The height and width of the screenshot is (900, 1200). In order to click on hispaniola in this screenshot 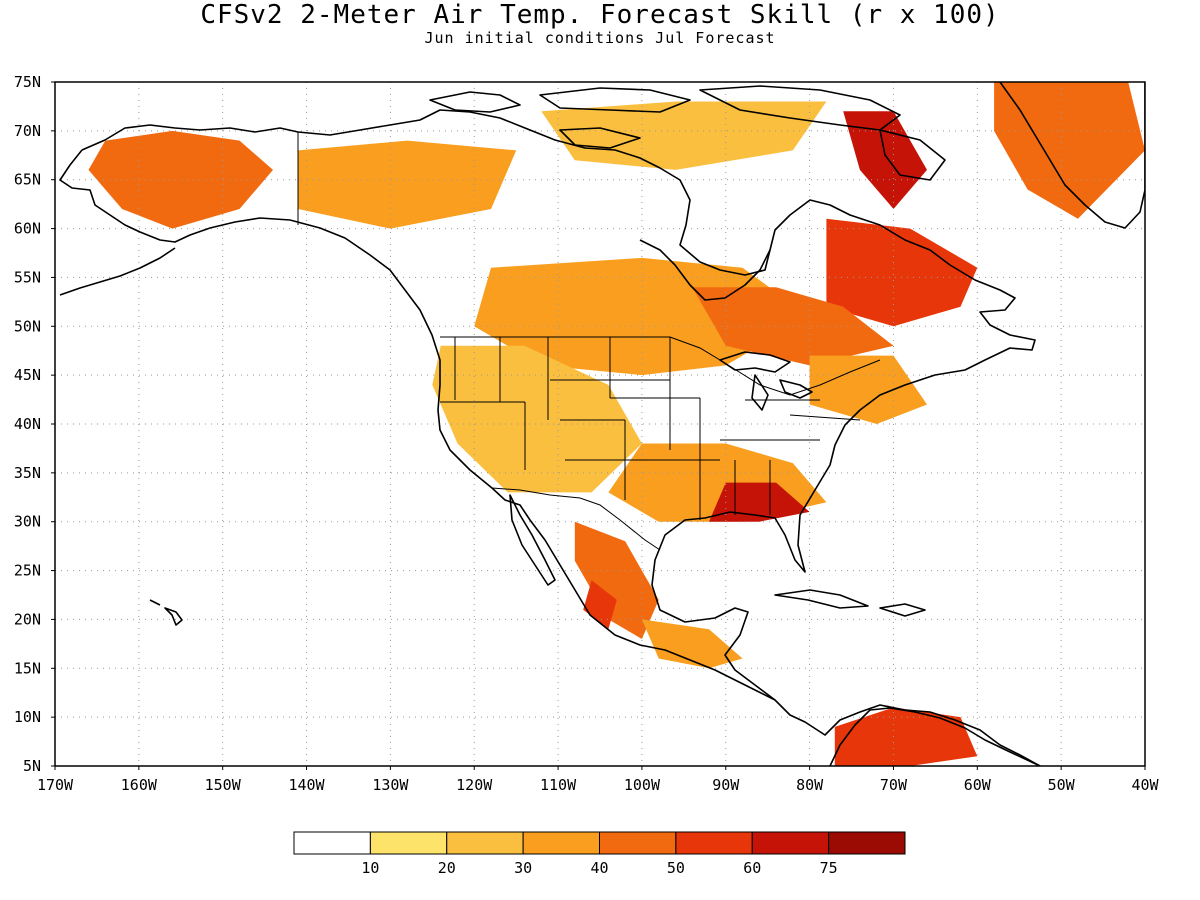, I will do `click(902, 610)`.